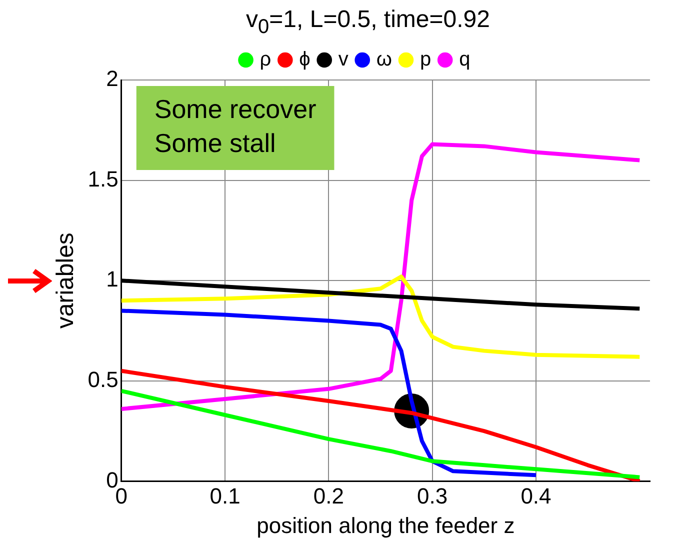 This screenshot has width=676, height=559. I want to click on y-tick-label: 0.5, so click(103, 379).